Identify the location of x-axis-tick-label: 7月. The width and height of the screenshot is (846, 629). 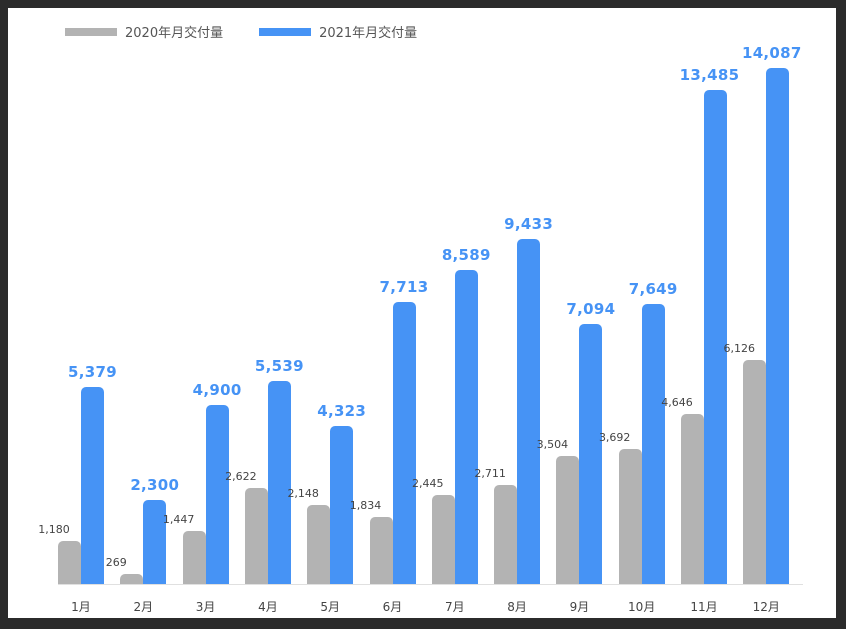
(454, 607).